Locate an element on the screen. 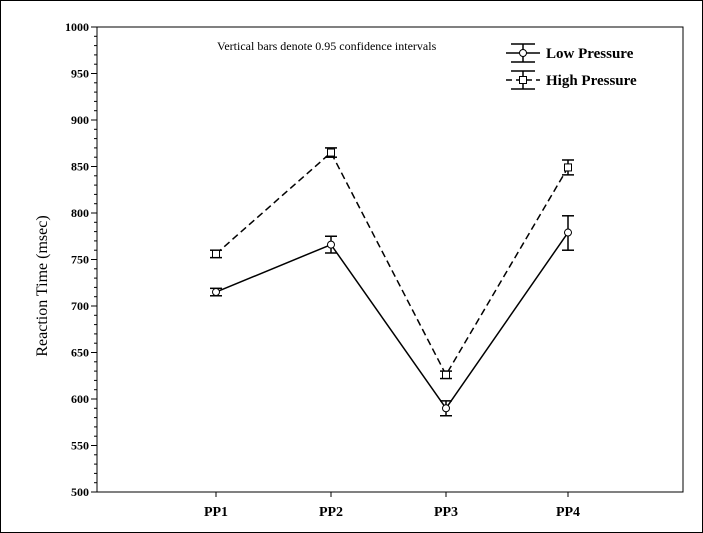  y-axis-ticks: 500 550 600 650 700 750 800 850 900 950 1000 is located at coordinates (81, 259).